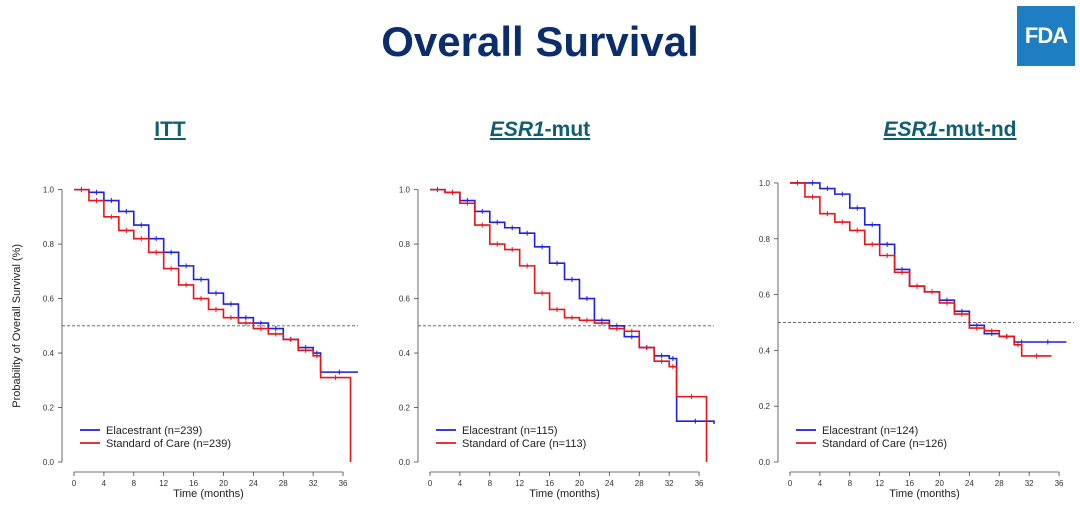  I want to click on legend-label: Elacestrant (n=239), so click(154, 431).